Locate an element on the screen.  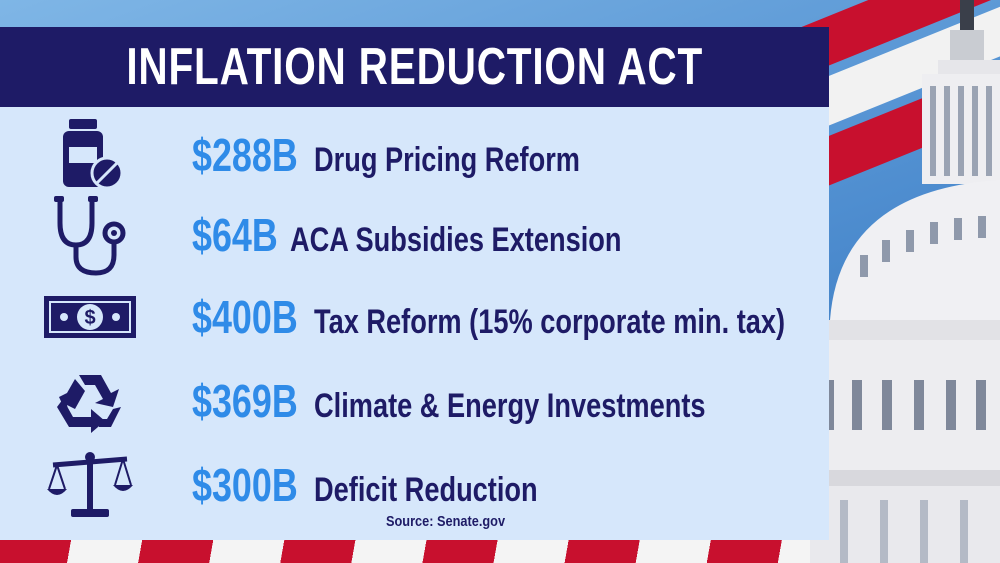
description: Drug Pricing Reform is located at coordinates (446, 160).